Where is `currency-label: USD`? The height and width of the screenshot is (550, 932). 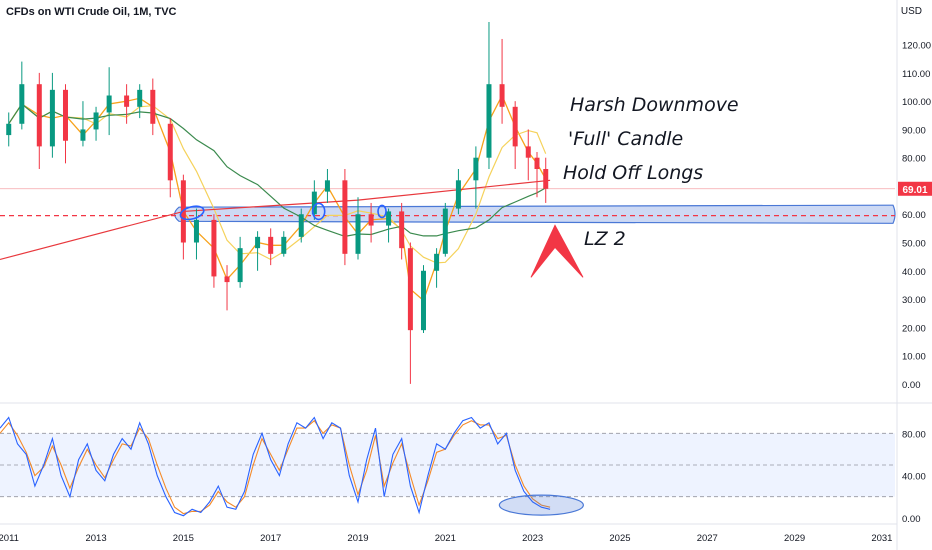
currency-label: USD is located at coordinates (911, 11).